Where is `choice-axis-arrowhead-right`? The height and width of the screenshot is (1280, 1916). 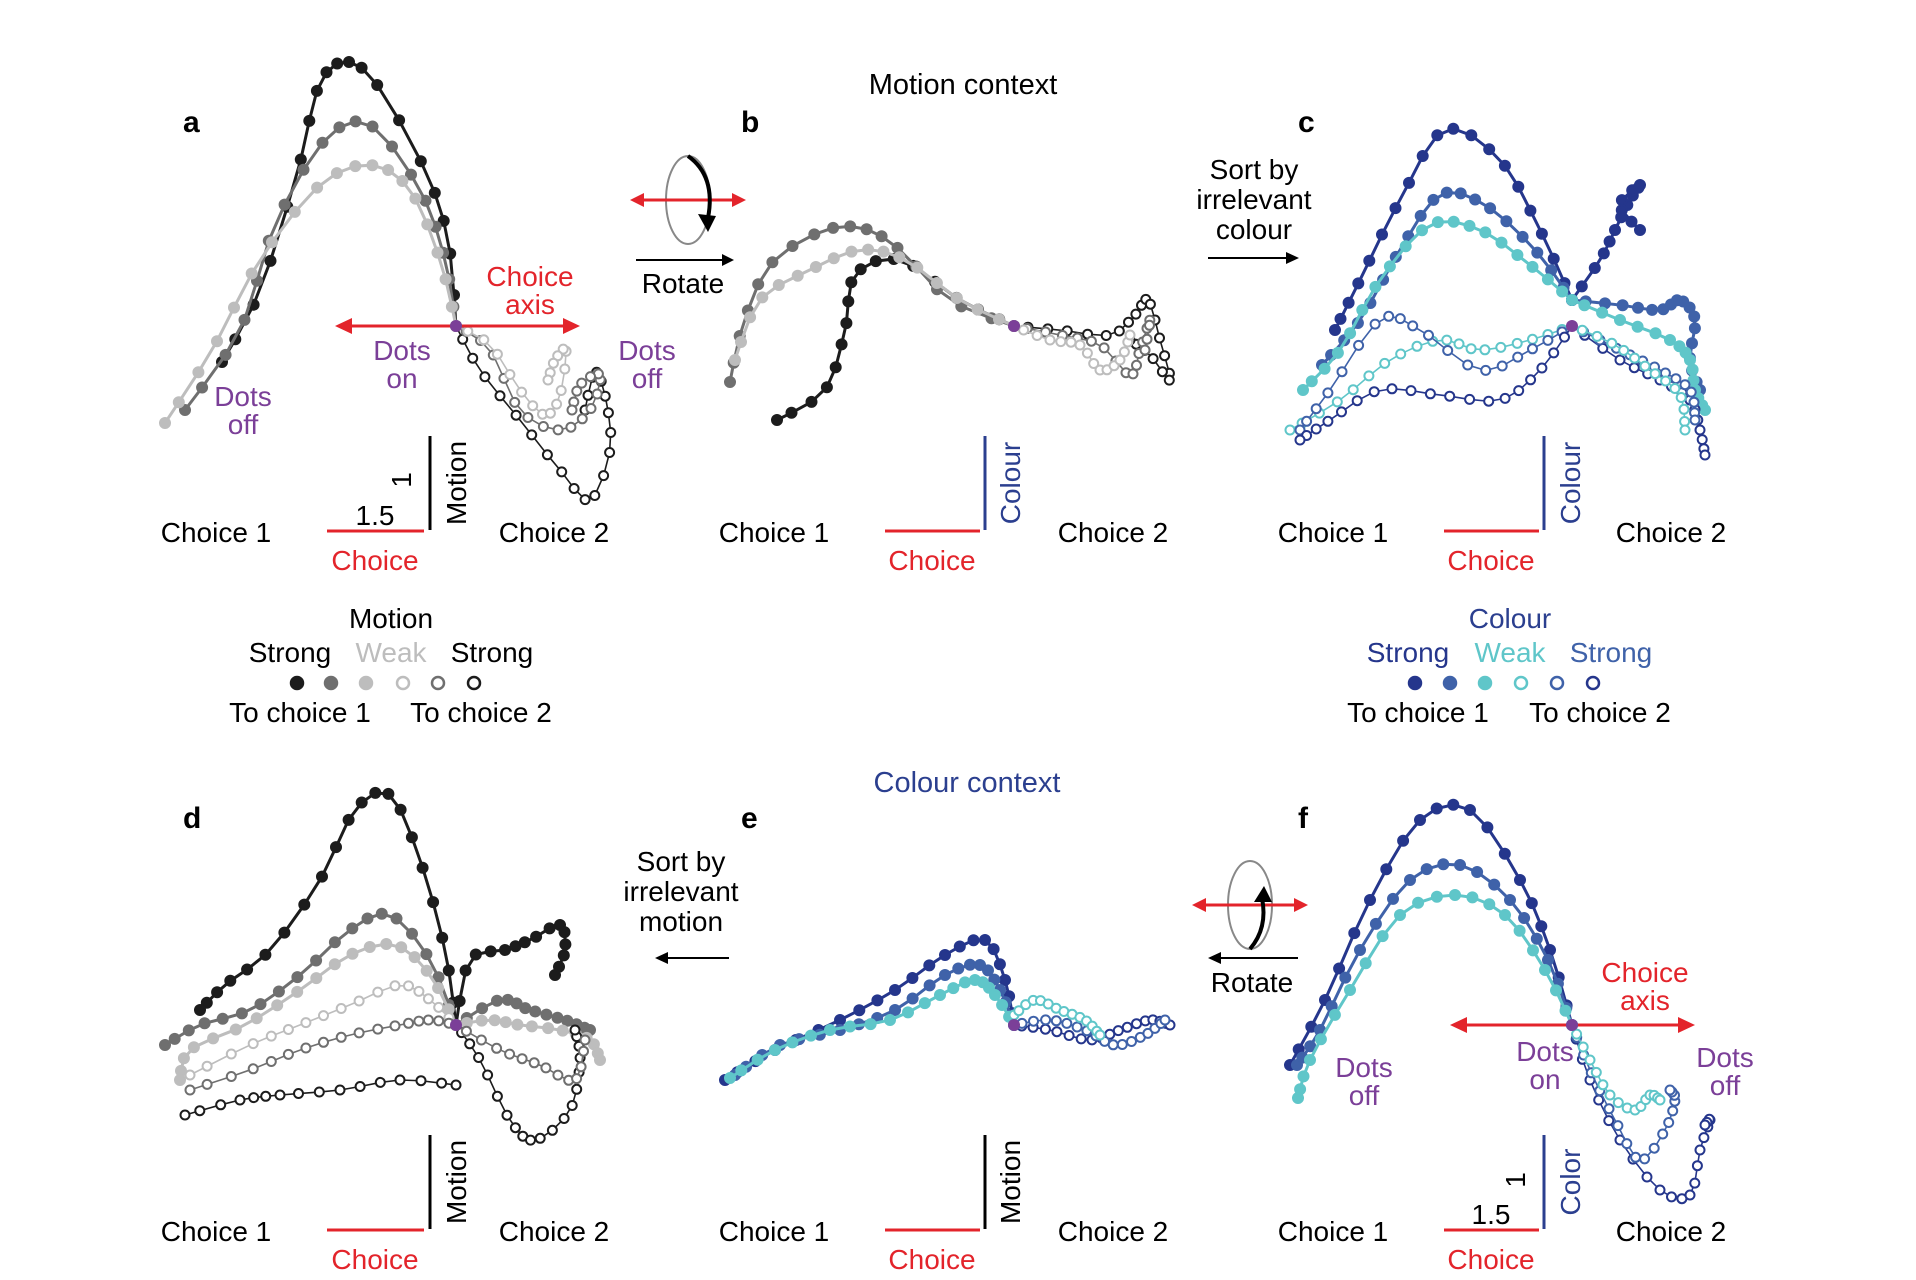
choice-axis-arrowhead-right is located at coordinates (1686, 1025).